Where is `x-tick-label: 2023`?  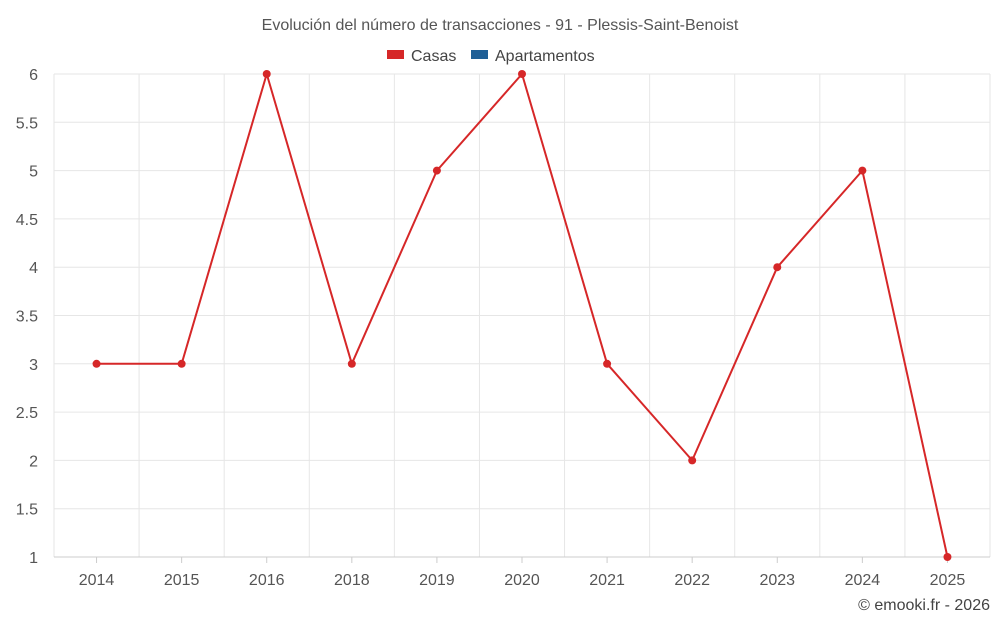 x-tick-label: 2023 is located at coordinates (777, 580).